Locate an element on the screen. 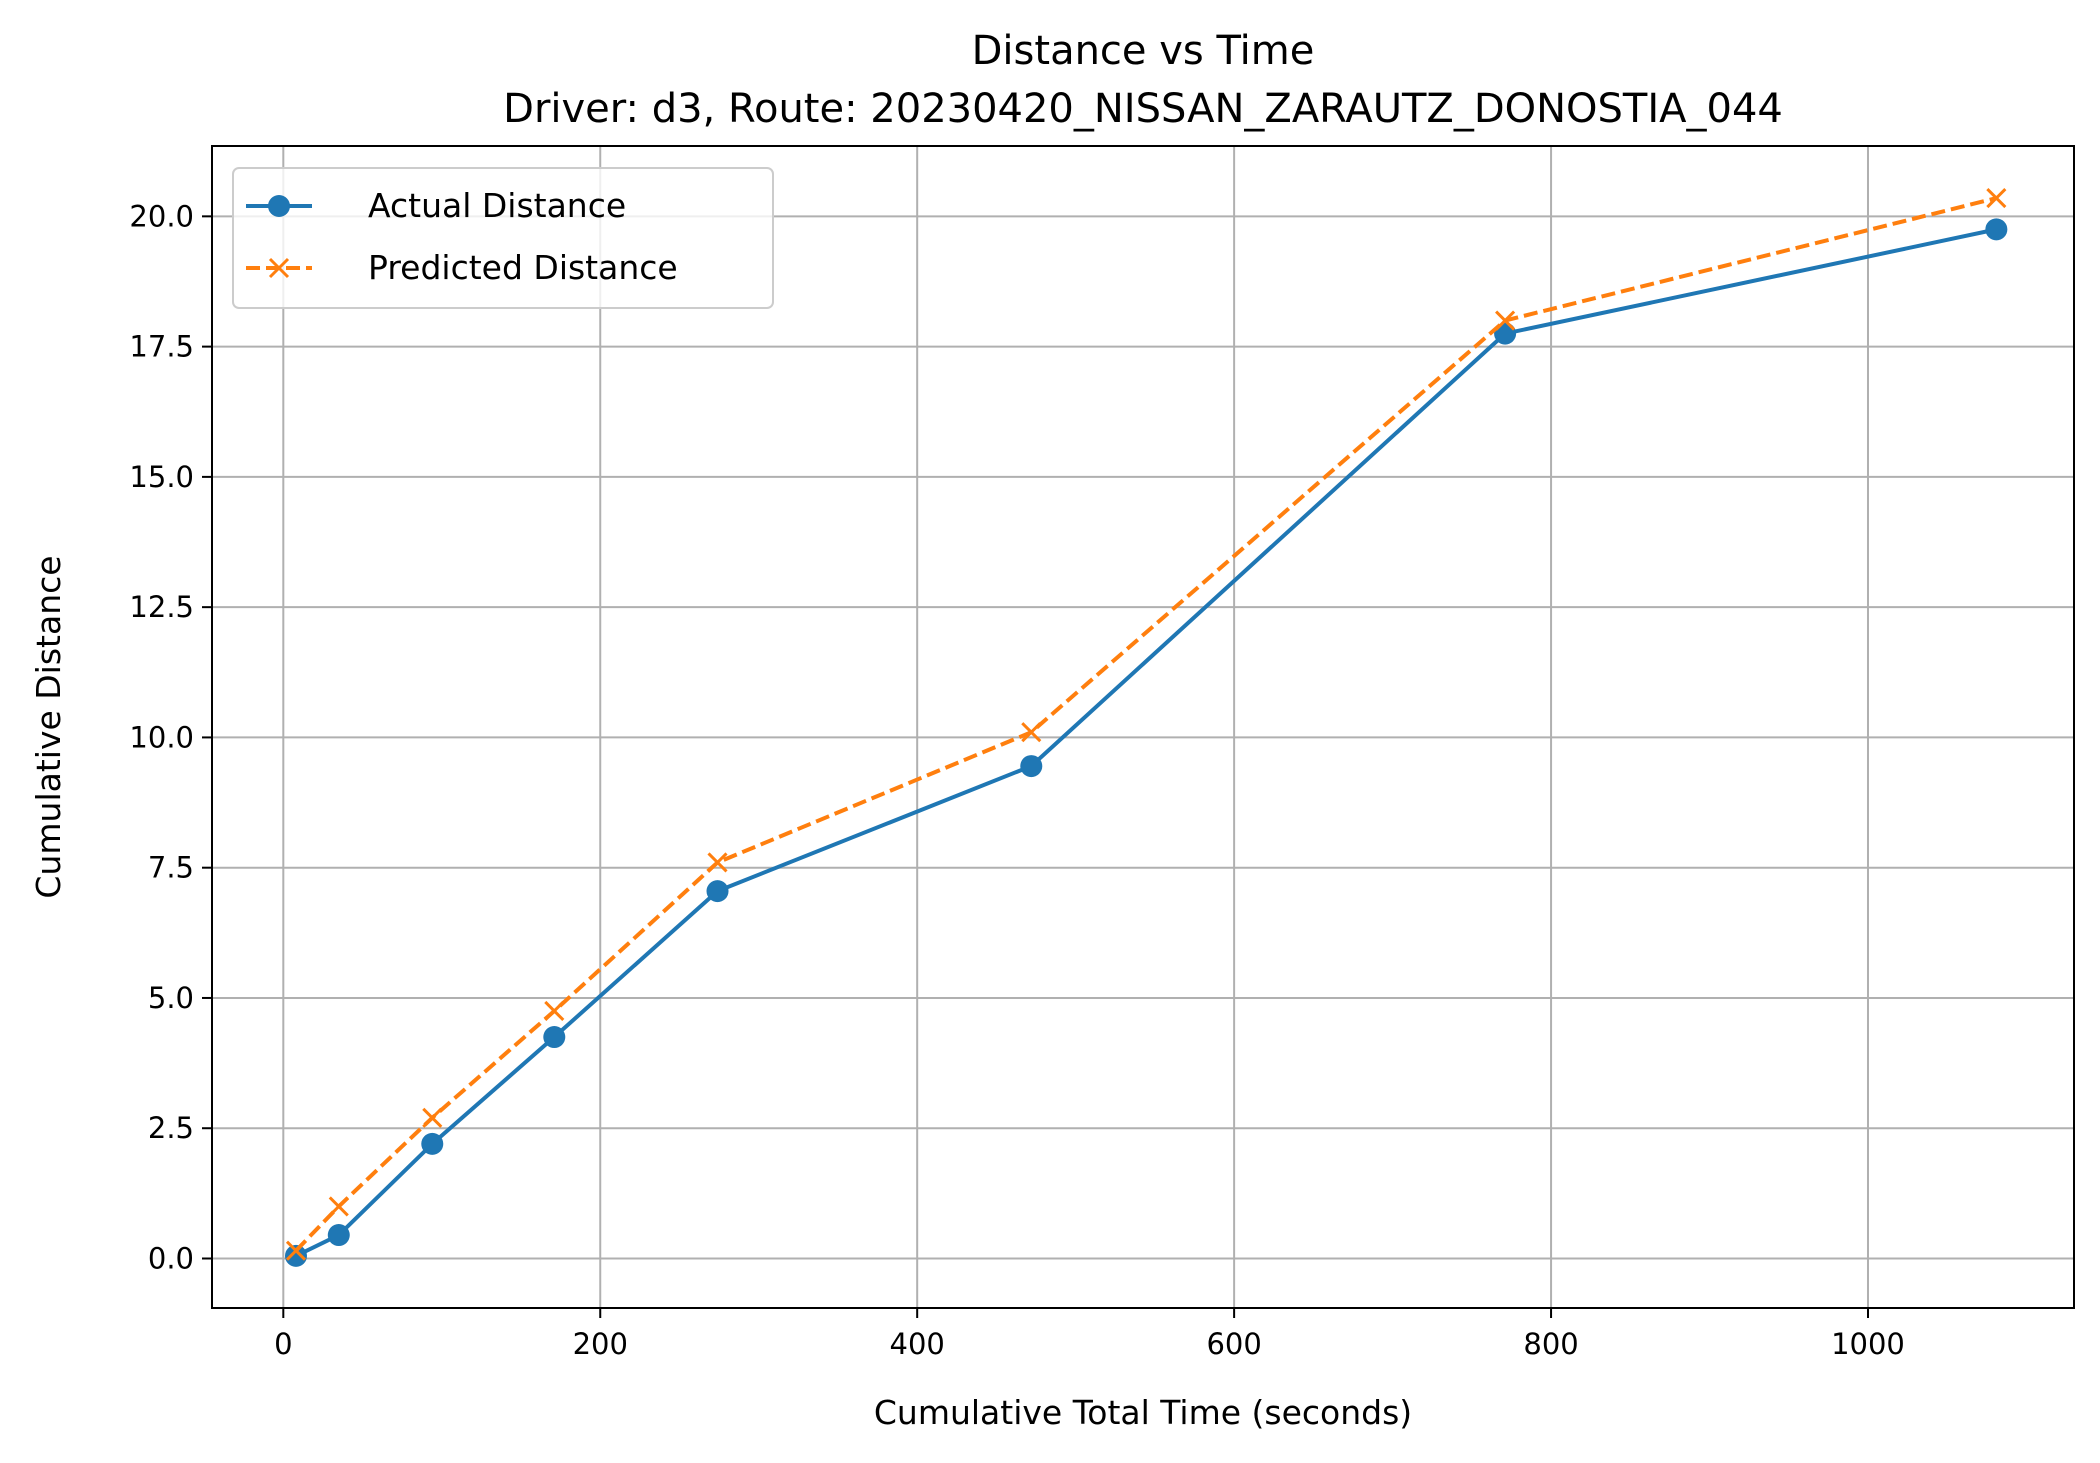  y-tick-label: 10.0 is located at coordinates (161, 737).